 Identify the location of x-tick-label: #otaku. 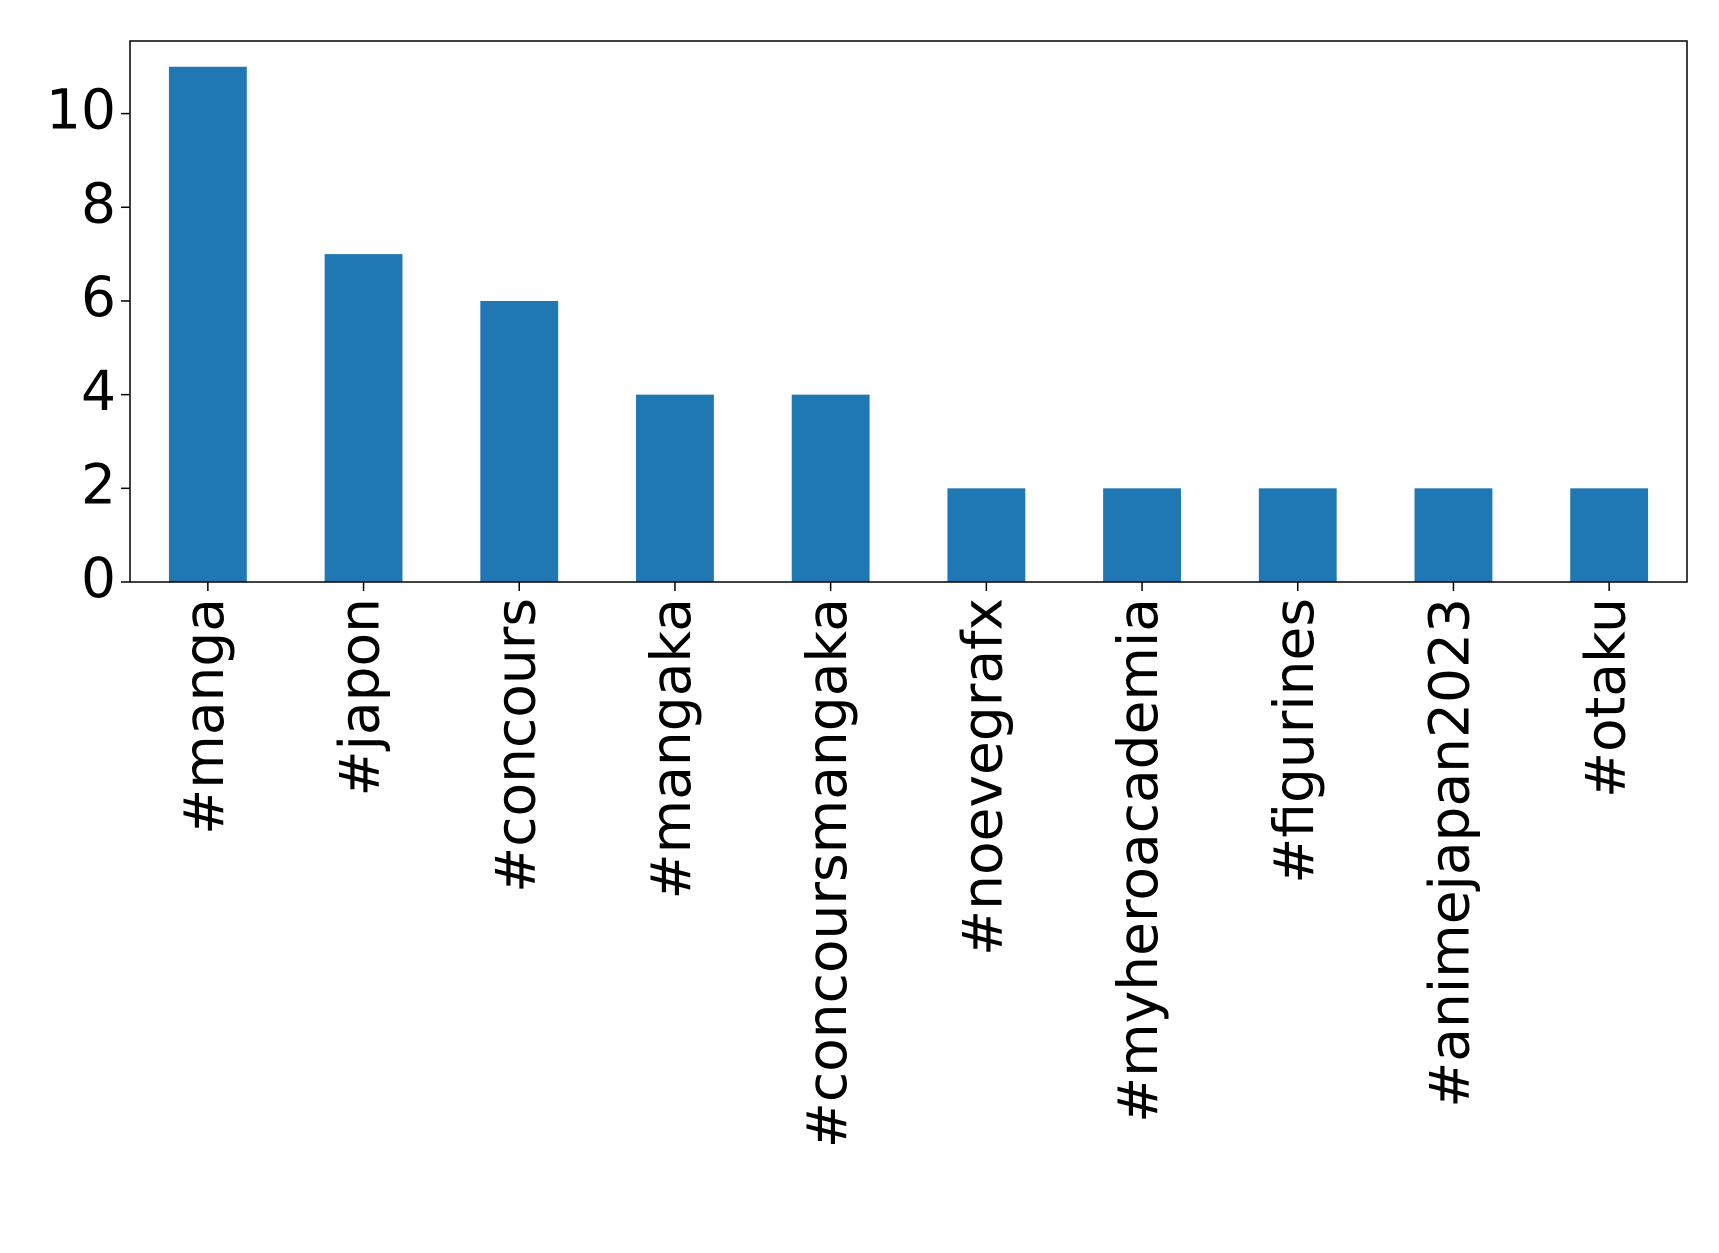
(1605, 698).